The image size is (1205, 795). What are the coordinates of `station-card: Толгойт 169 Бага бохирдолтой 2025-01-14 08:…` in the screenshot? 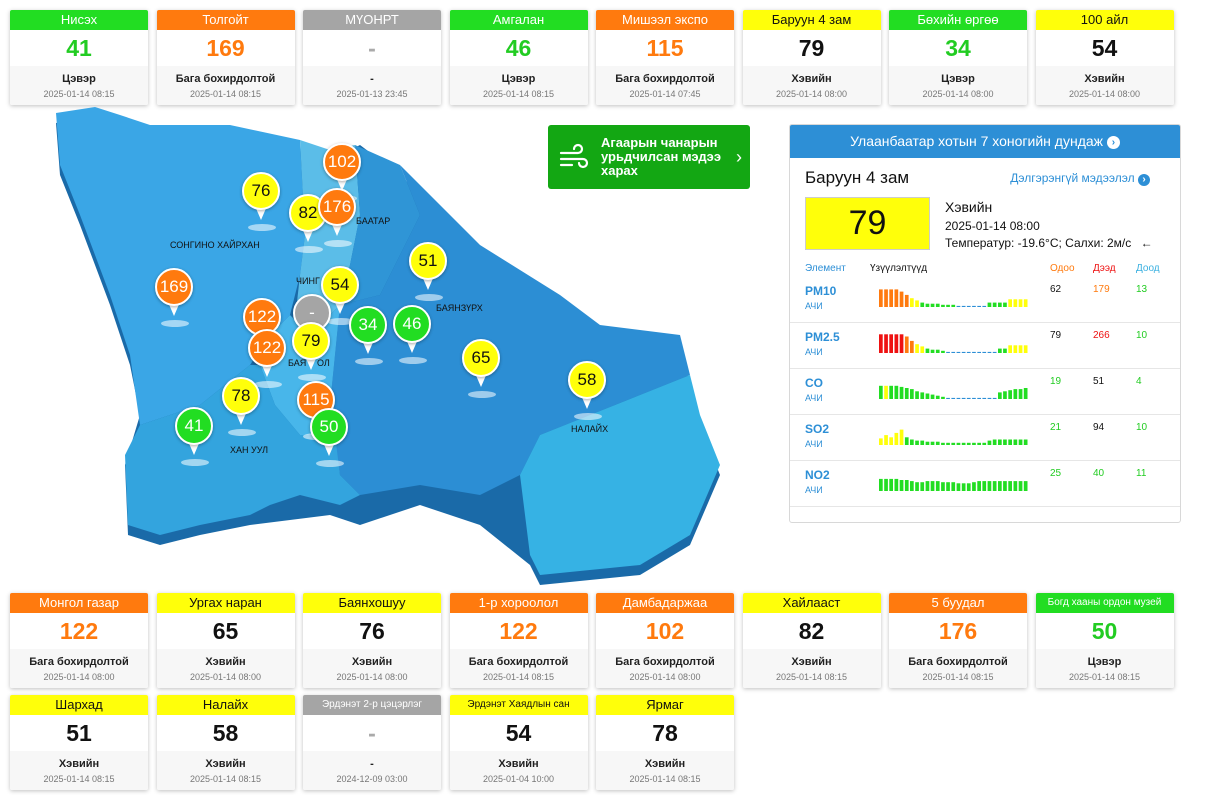 It's located at (225, 57).